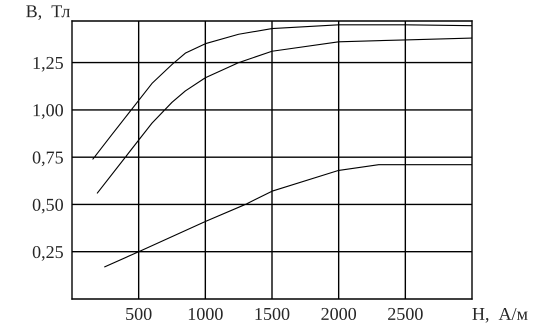 This screenshot has height=332, width=536. I want to click on x-axis-title: Н, А/м, so click(500, 315).